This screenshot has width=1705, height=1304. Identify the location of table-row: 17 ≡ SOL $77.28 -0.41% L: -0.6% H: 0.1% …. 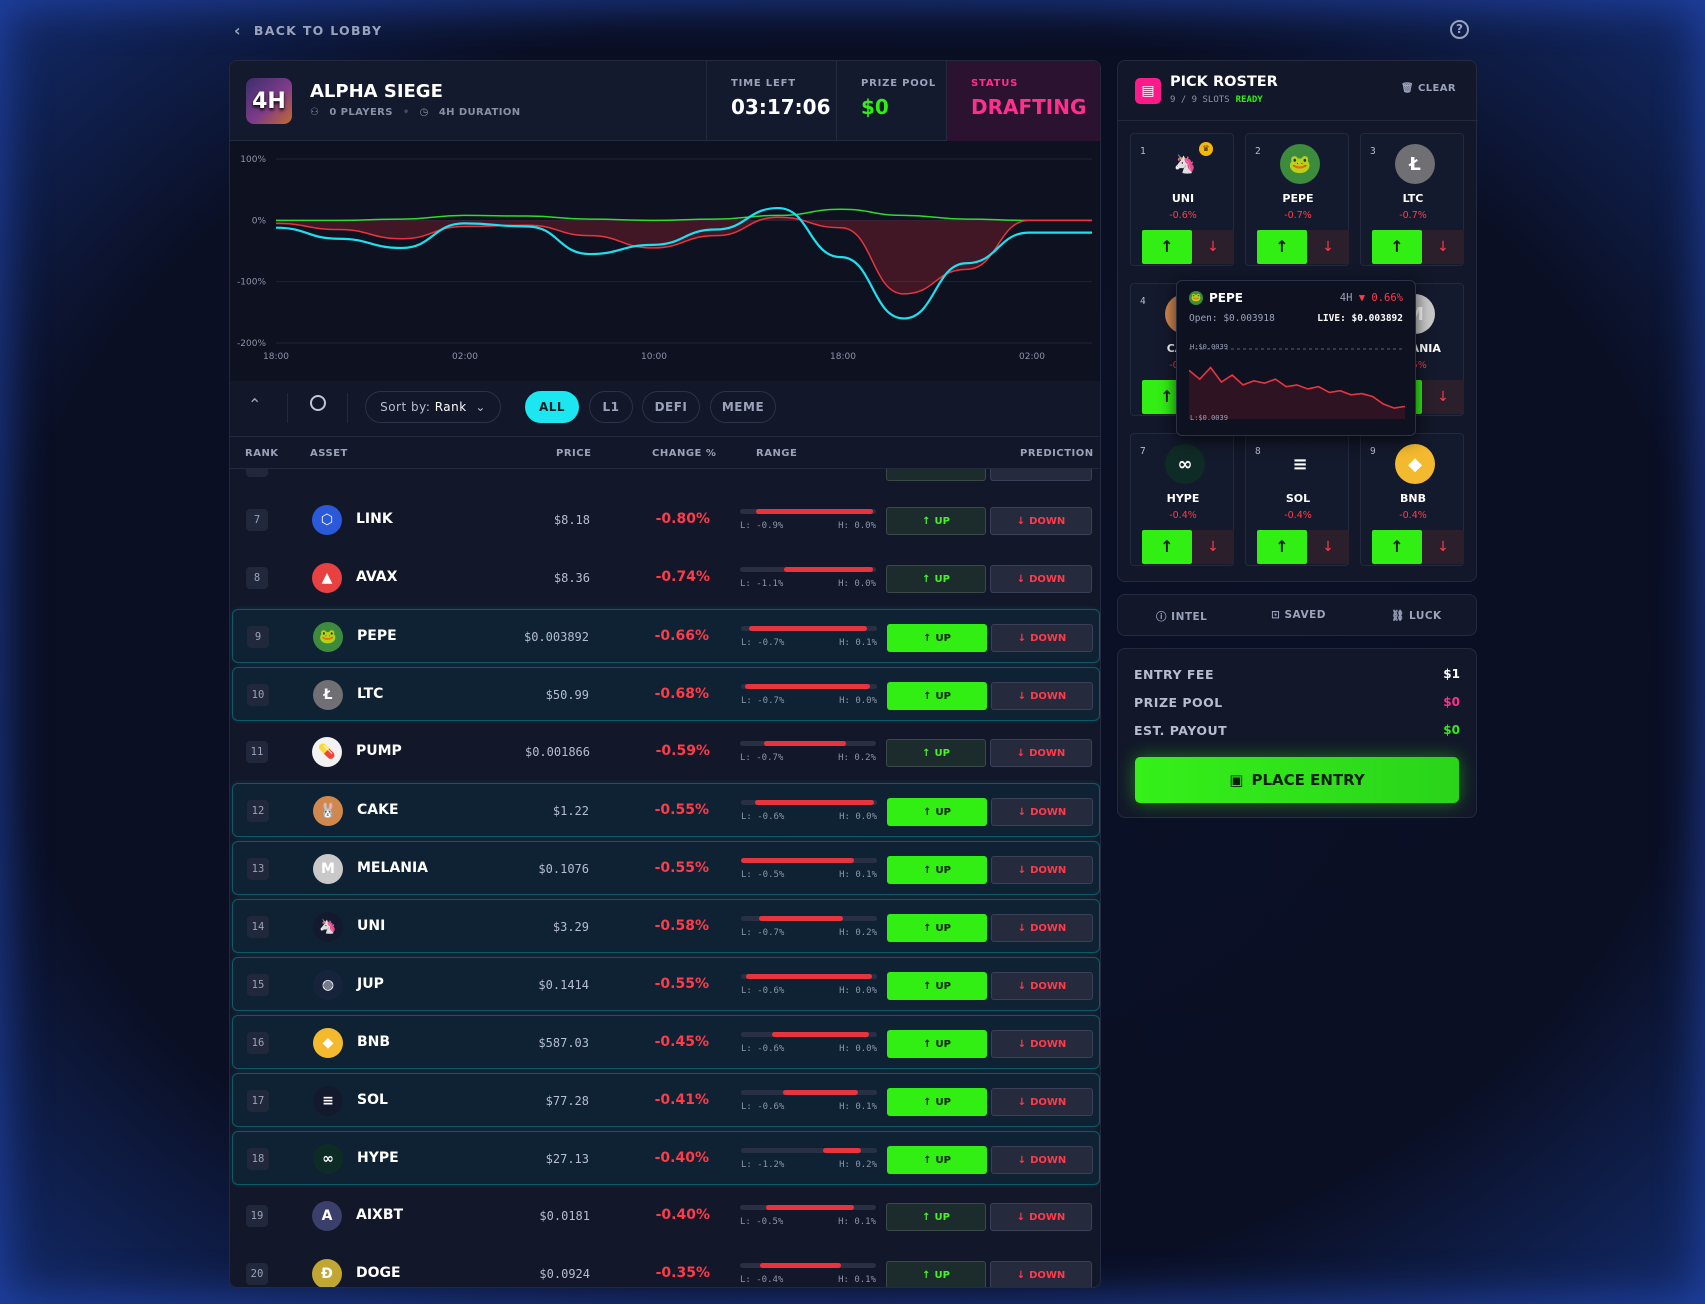
(666, 1100).